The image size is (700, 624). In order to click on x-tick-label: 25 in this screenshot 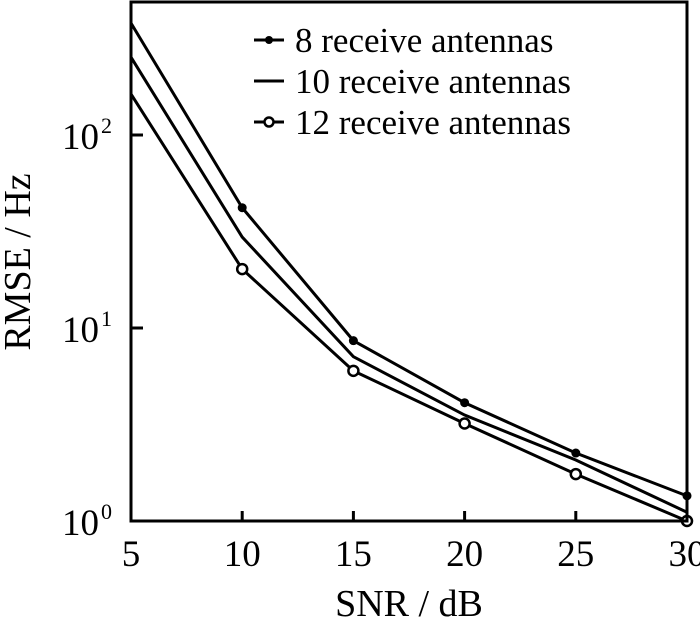, I will do `click(575, 554)`.